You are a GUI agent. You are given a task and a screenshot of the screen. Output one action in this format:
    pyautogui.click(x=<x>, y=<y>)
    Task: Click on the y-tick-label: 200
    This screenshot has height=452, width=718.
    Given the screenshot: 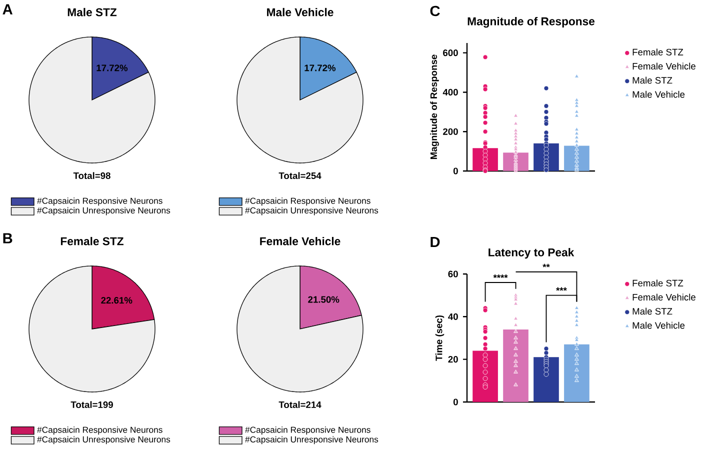 What is the action you would take?
    pyautogui.click(x=450, y=131)
    